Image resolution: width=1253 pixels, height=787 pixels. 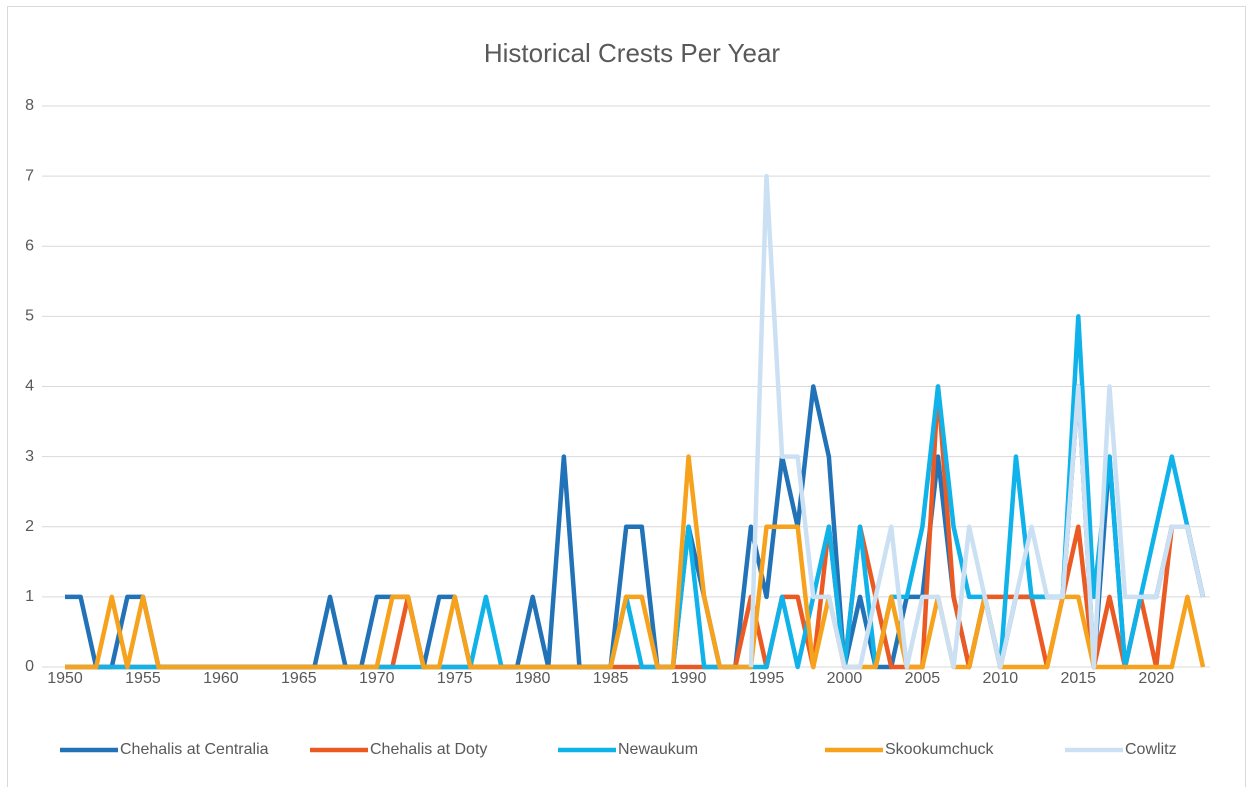 I want to click on y-tick-label: 4, so click(x=29, y=386).